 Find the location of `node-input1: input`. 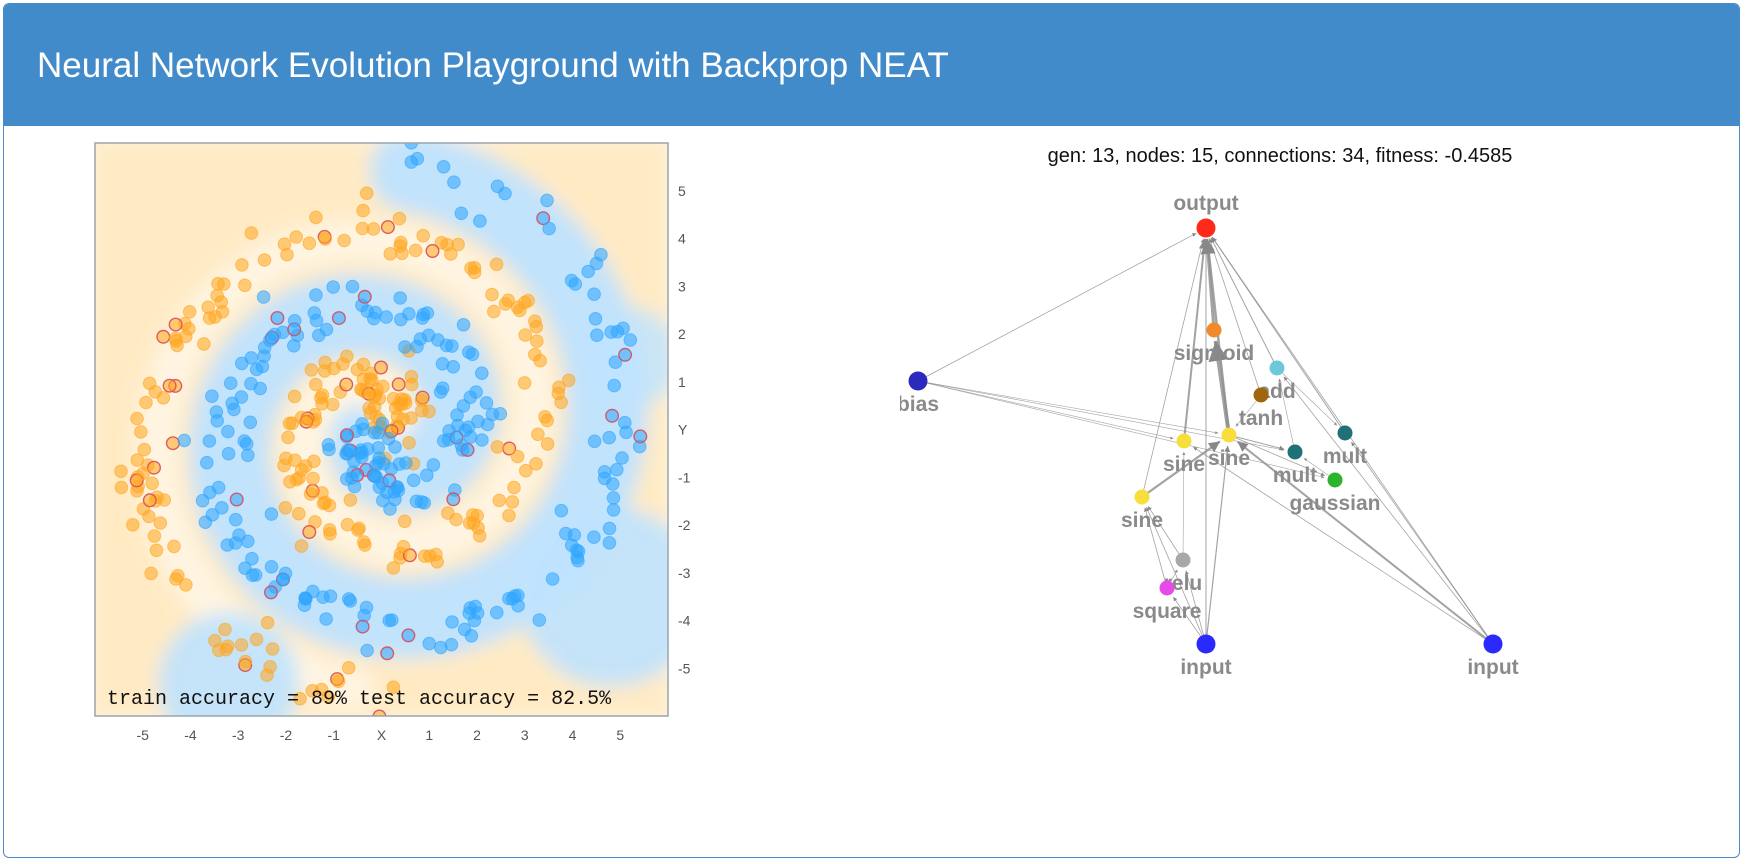

node-input1: input is located at coordinates (1206, 657).